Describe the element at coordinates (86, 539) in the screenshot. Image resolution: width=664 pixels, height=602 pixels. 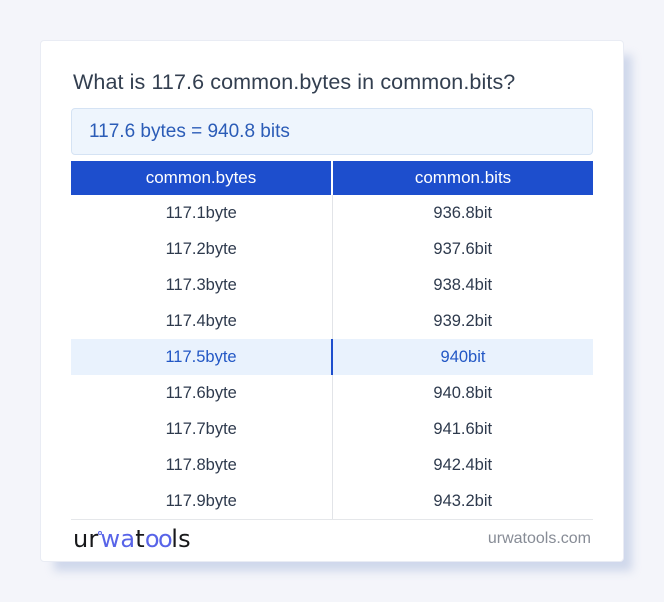
I see `logo-text-ur: ur` at that location.